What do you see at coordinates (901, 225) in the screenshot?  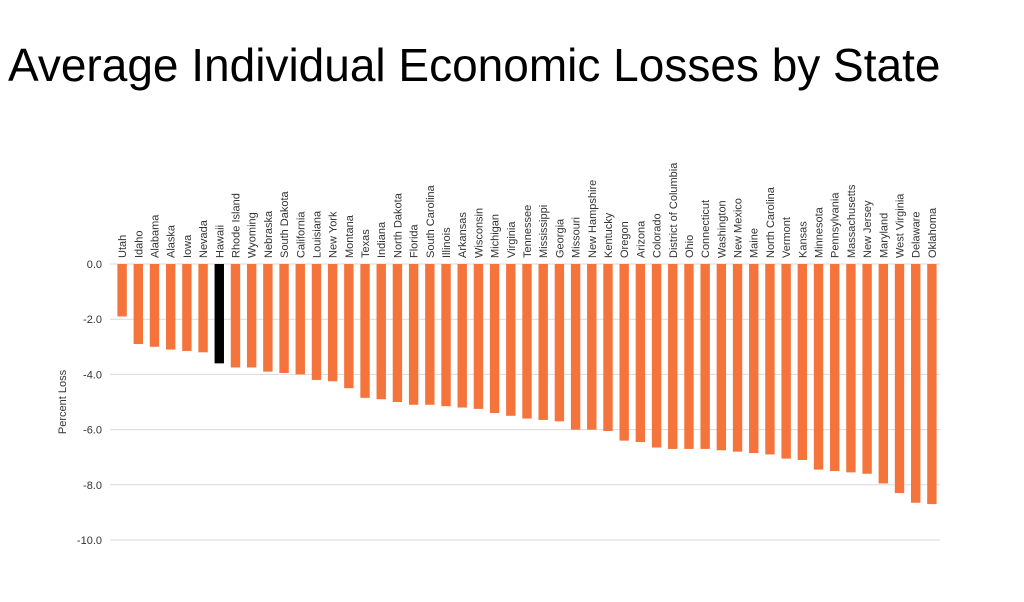 I see `x-tick-label: West Virginia` at bounding box center [901, 225].